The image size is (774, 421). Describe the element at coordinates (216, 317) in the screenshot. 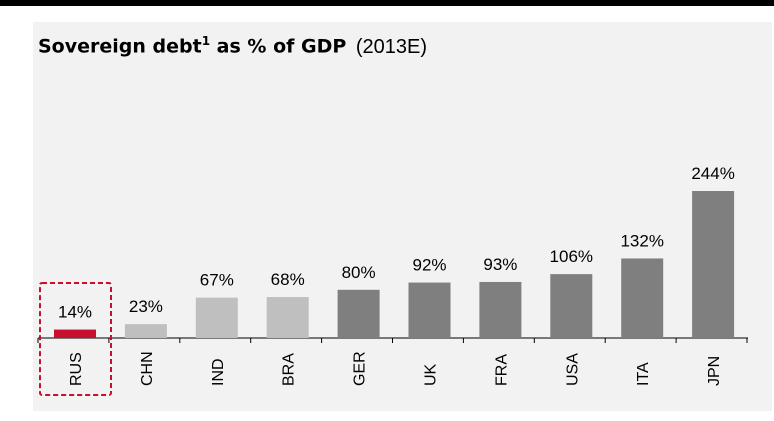

I see `bar-ind` at that location.